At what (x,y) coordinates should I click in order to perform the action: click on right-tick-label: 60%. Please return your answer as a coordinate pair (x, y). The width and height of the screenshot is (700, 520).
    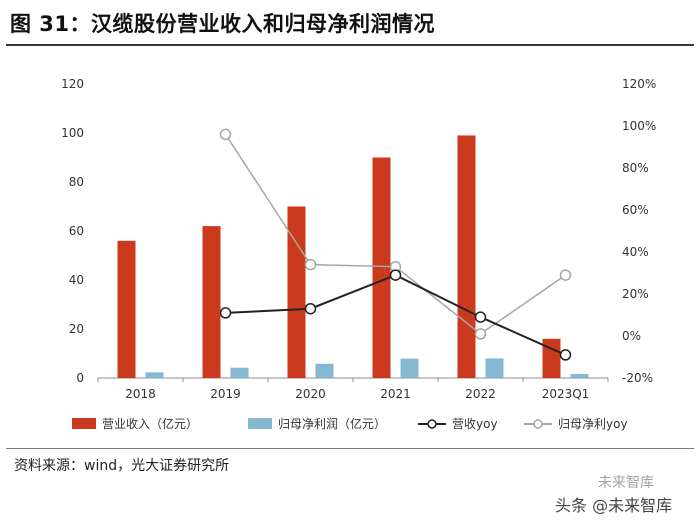
    Looking at the image, I should click on (635, 210).